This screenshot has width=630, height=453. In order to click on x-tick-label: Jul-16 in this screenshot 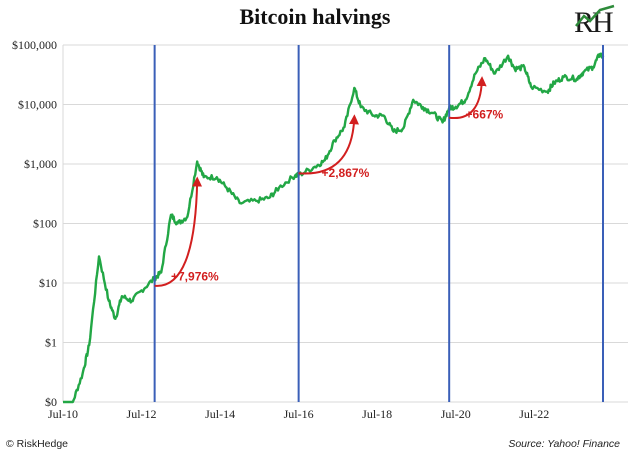, I will do `click(299, 414)`.